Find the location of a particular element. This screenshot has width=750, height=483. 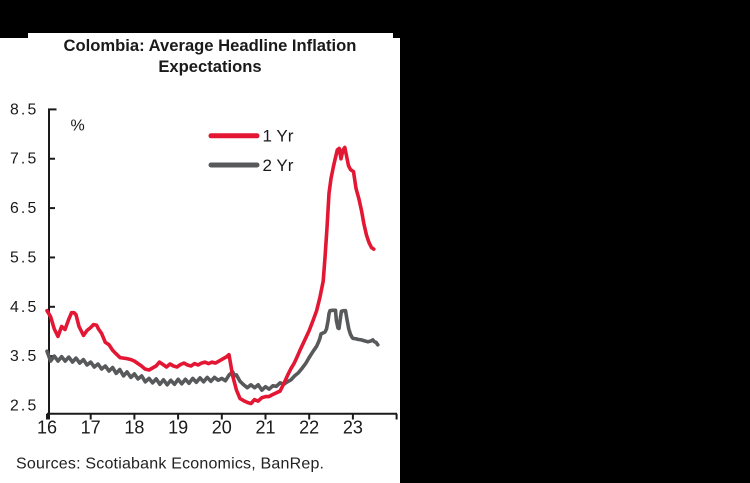

svg-text: 3.5 is located at coordinates (24, 356).